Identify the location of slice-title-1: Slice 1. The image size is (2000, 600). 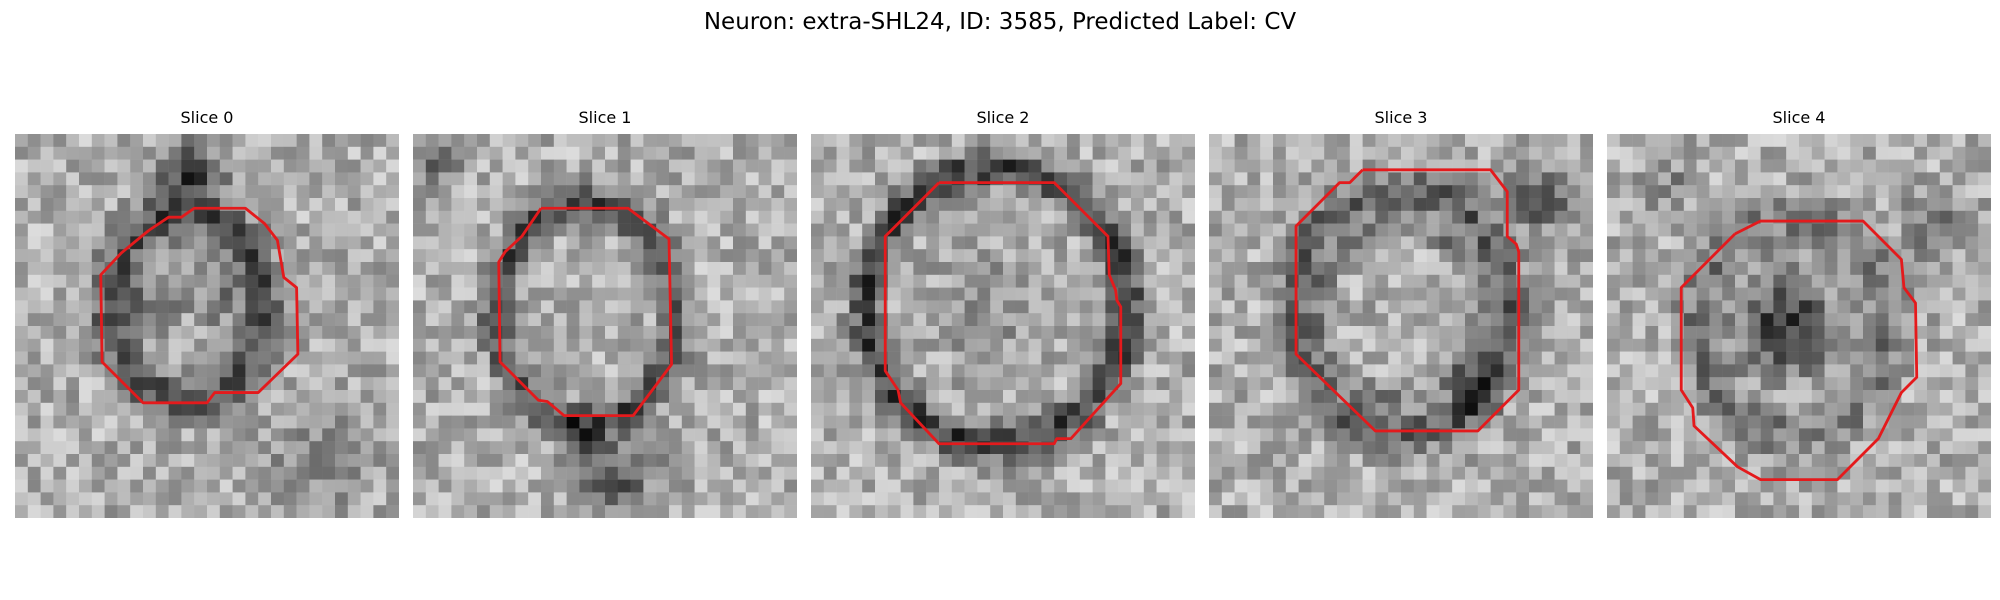
(605, 117).